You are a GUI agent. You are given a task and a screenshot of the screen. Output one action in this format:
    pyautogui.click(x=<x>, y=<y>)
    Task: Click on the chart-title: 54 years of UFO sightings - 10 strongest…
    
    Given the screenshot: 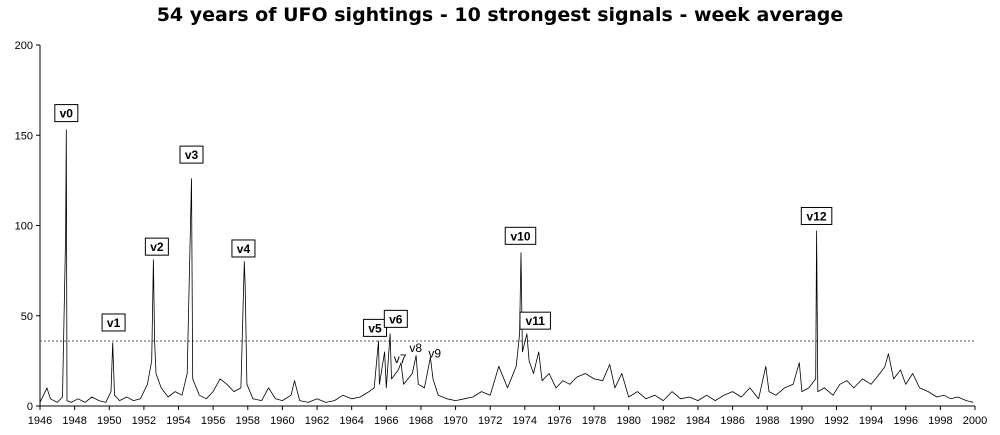 What is the action you would take?
    pyautogui.click(x=500, y=15)
    